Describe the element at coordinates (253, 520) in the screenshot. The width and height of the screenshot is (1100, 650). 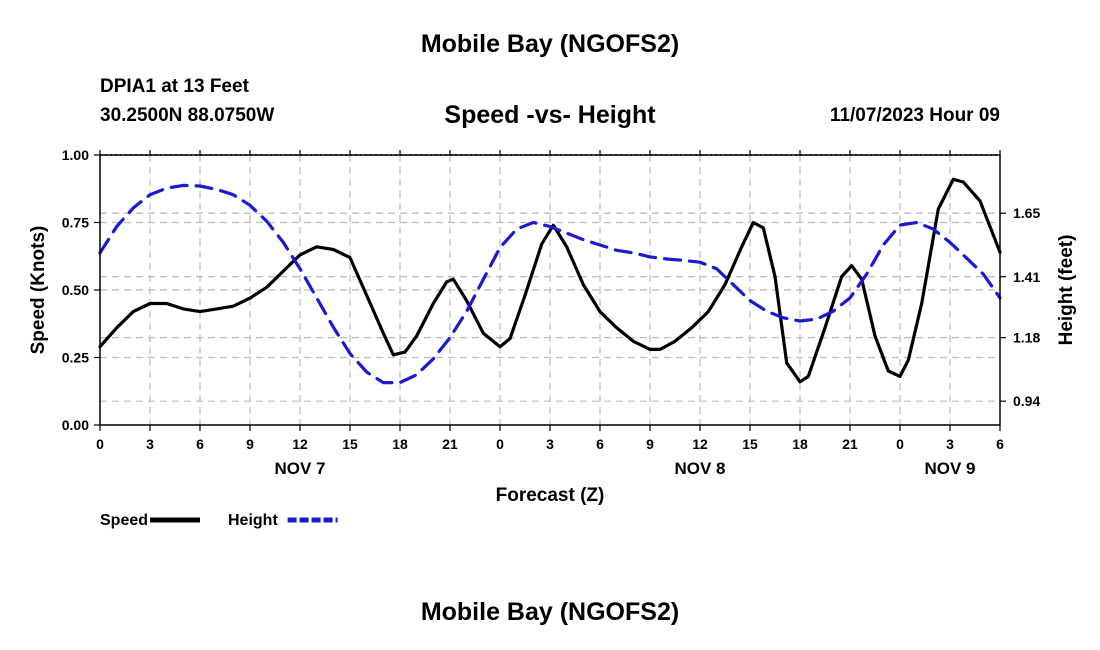
I see `legend-label-height: Height` at that location.